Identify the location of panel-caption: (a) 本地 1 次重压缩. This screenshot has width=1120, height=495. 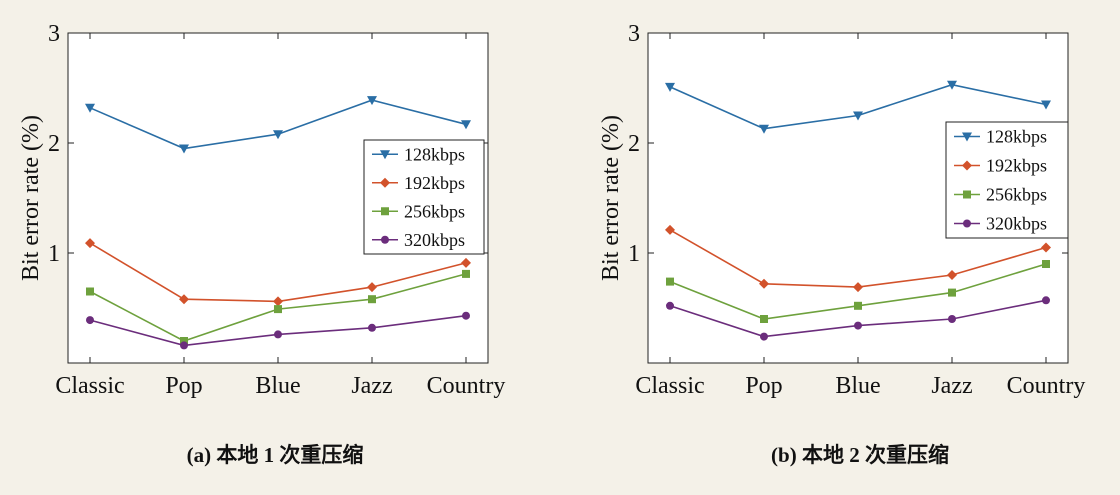
(275, 455).